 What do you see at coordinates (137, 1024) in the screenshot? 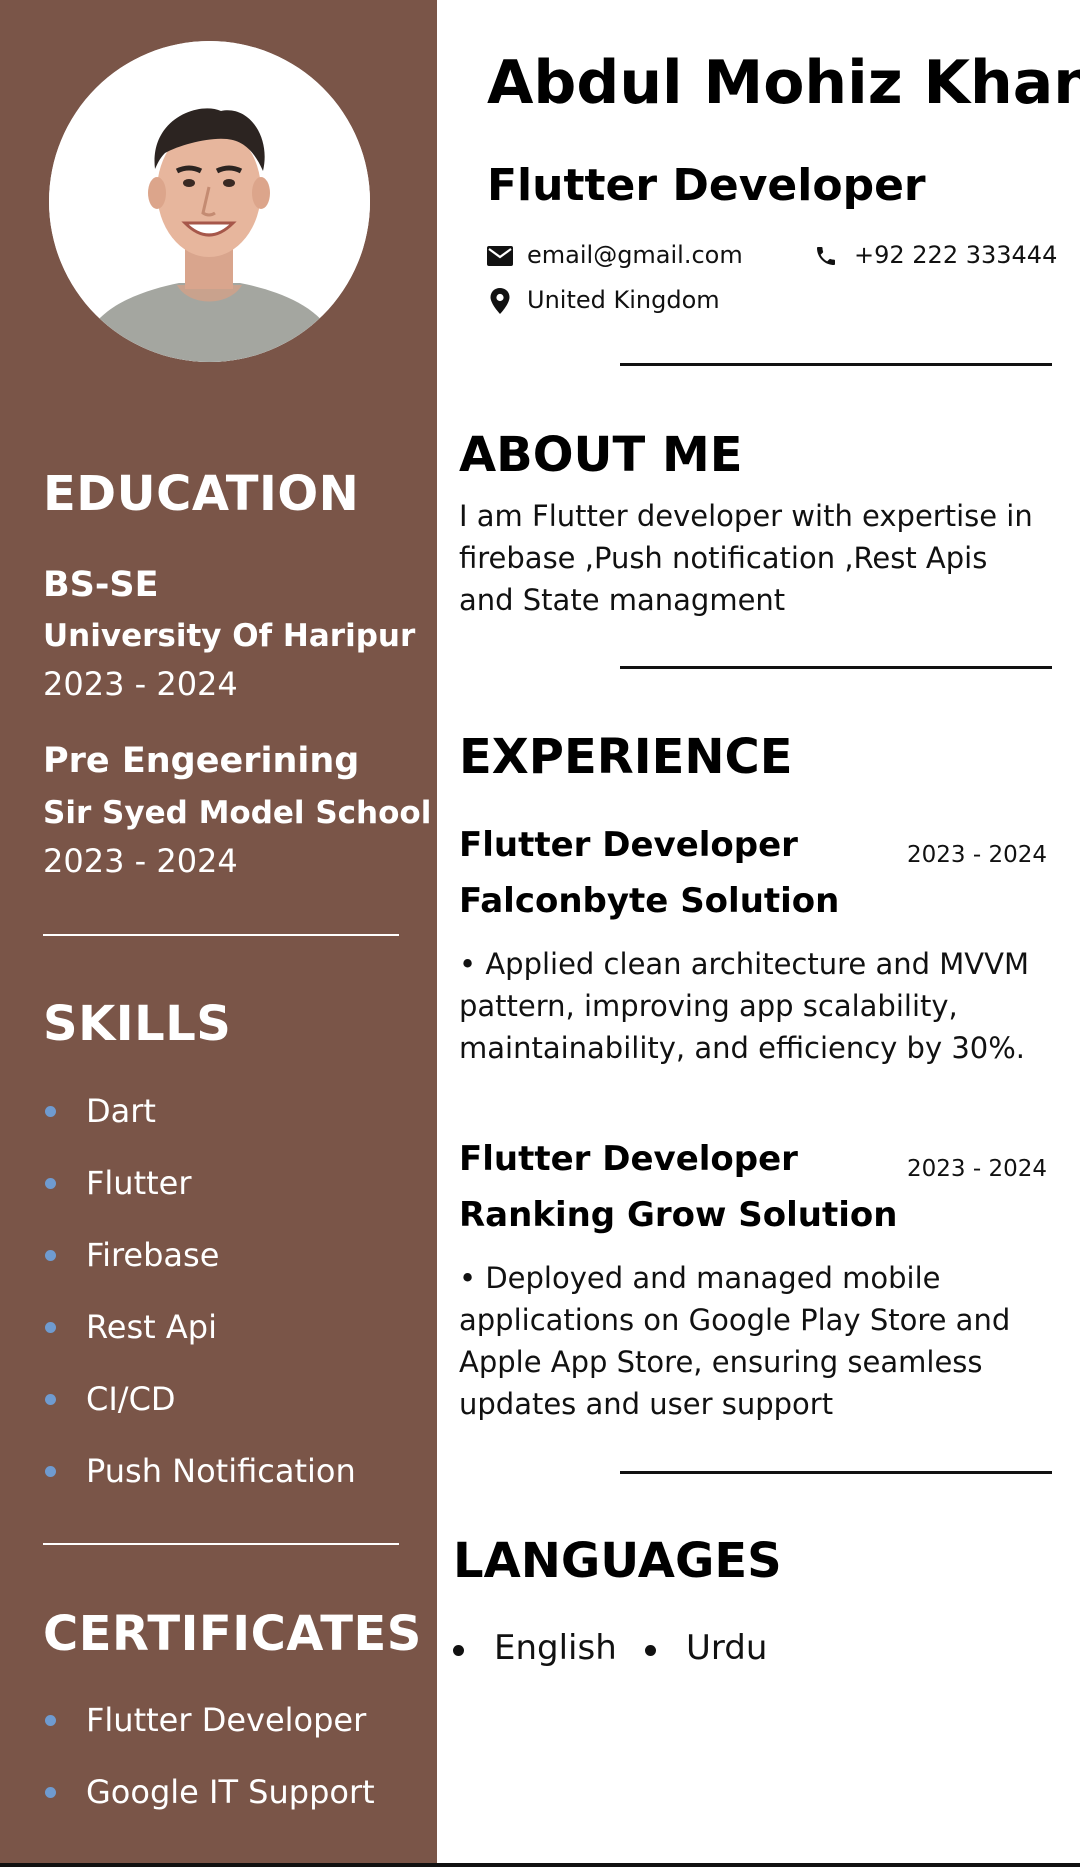
I see `skills-title: SKILLS` at bounding box center [137, 1024].